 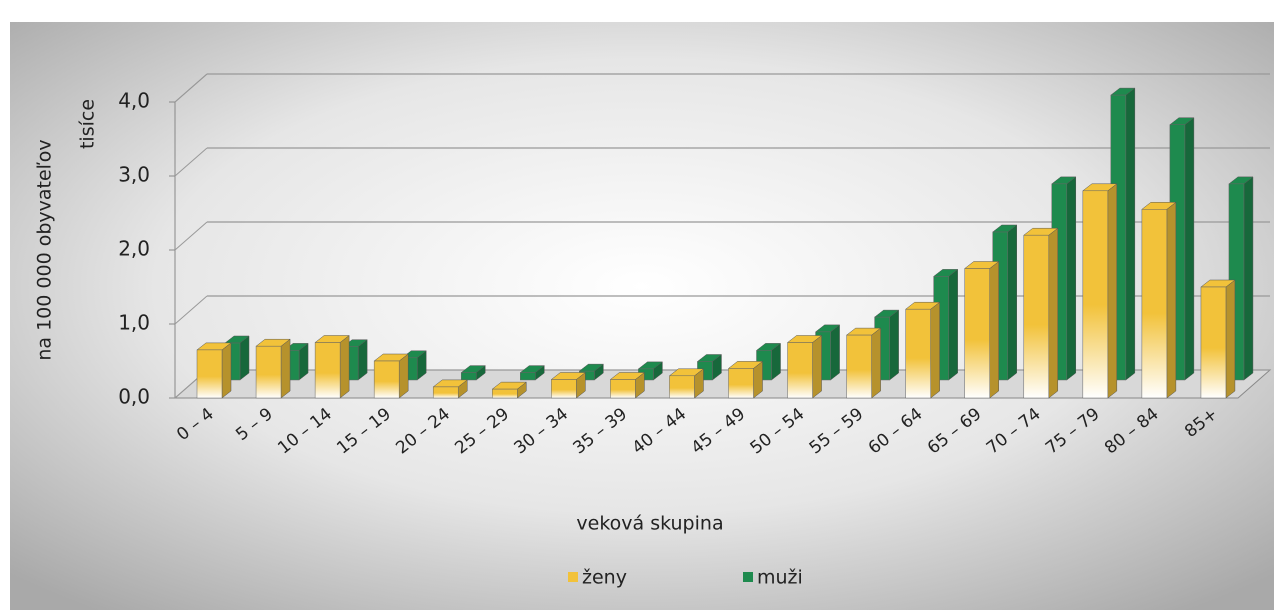 What do you see at coordinates (780, 578) in the screenshot?
I see `legend-label: muži` at bounding box center [780, 578].